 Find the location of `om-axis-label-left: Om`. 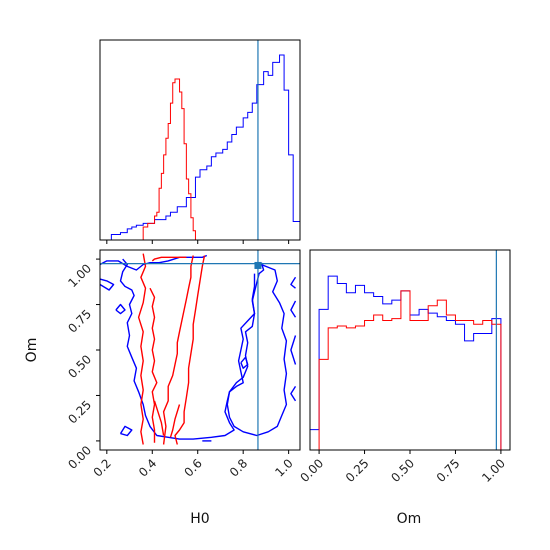

om-axis-label-left: Om is located at coordinates (32, 350).